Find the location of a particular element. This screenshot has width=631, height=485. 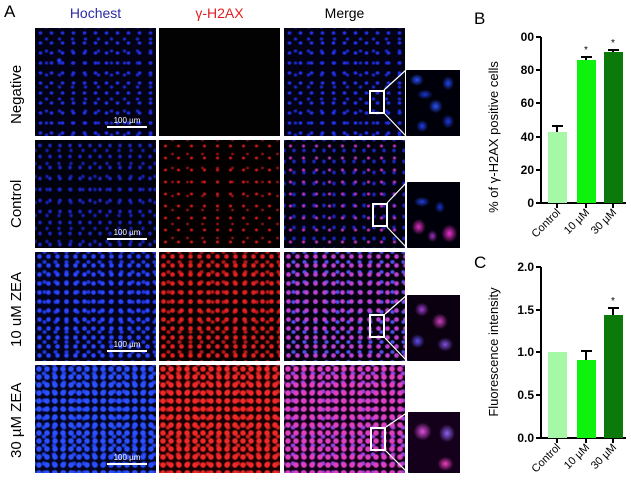

column-header-gamma-h2ax: γ-H2AX is located at coordinates (219, 13).